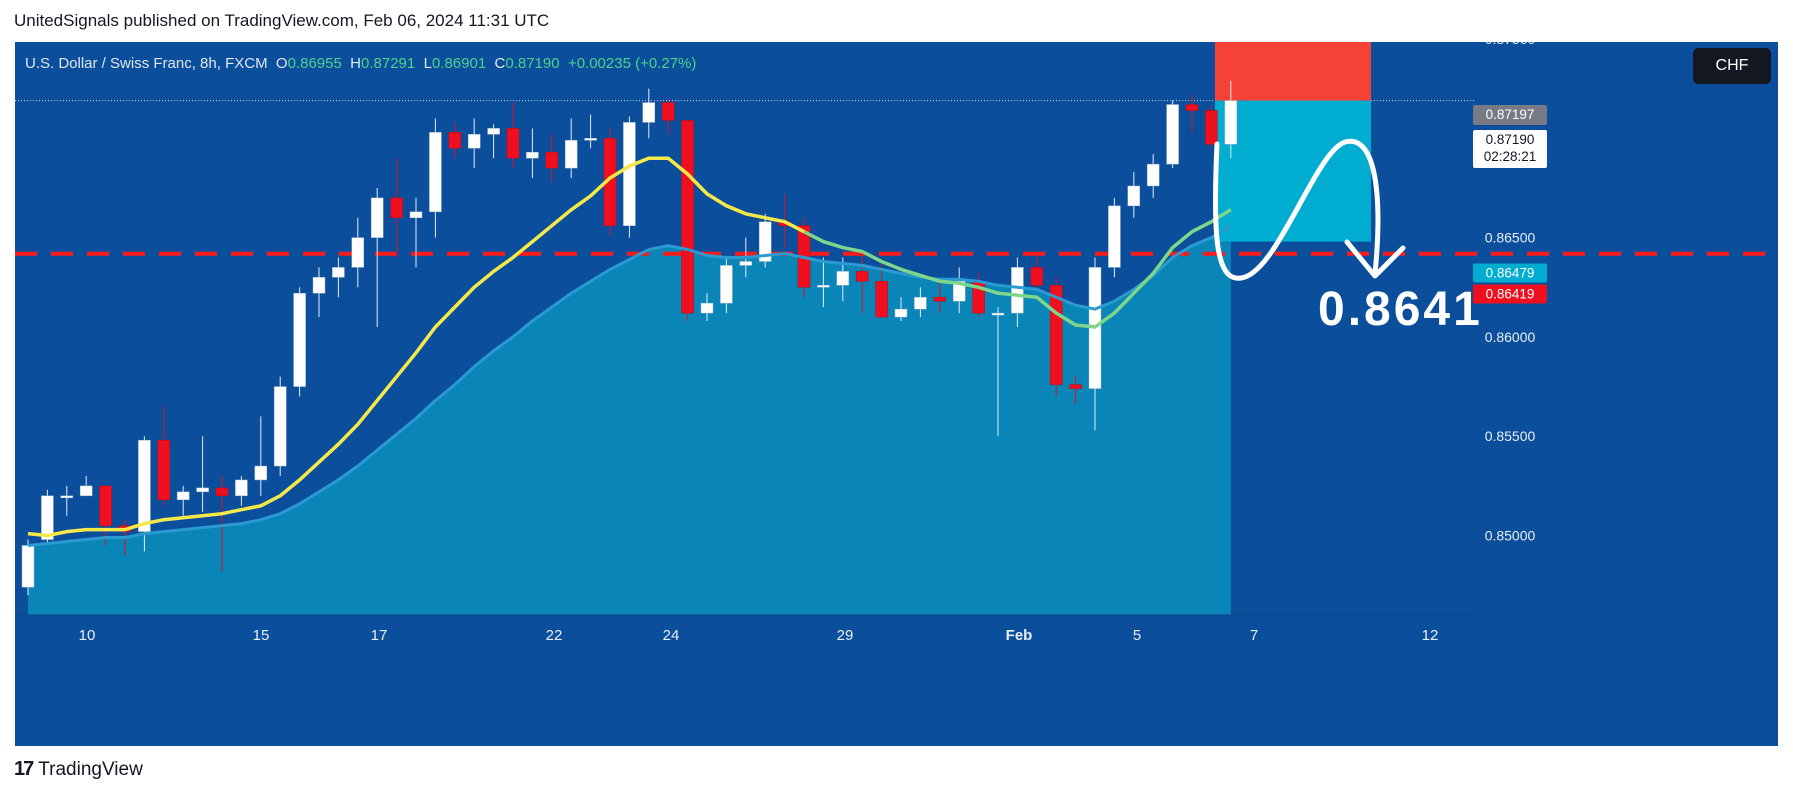 The height and width of the screenshot is (798, 1793). Describe the element at coordinates (87, 635) in the screenshot. I see `x-tick-label: 10` at that location.